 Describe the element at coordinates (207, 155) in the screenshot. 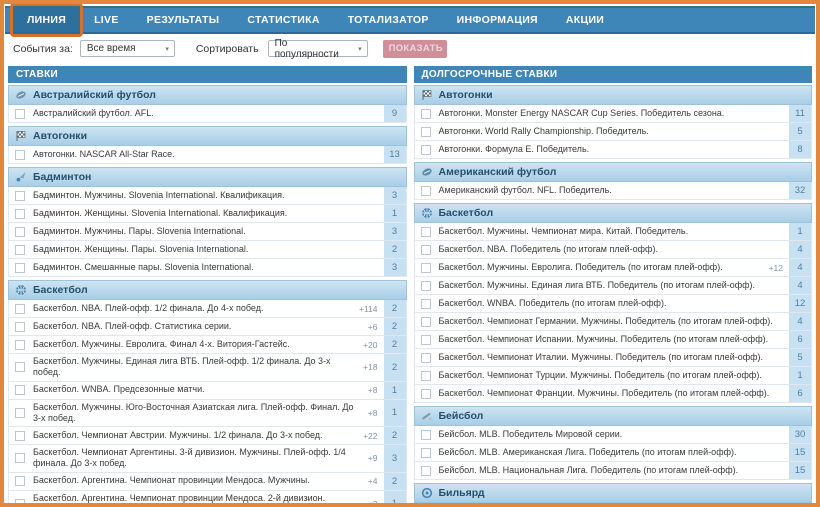

I see `bet-row: Автогонки. NASCAR All-Star Race. 13` at that location.